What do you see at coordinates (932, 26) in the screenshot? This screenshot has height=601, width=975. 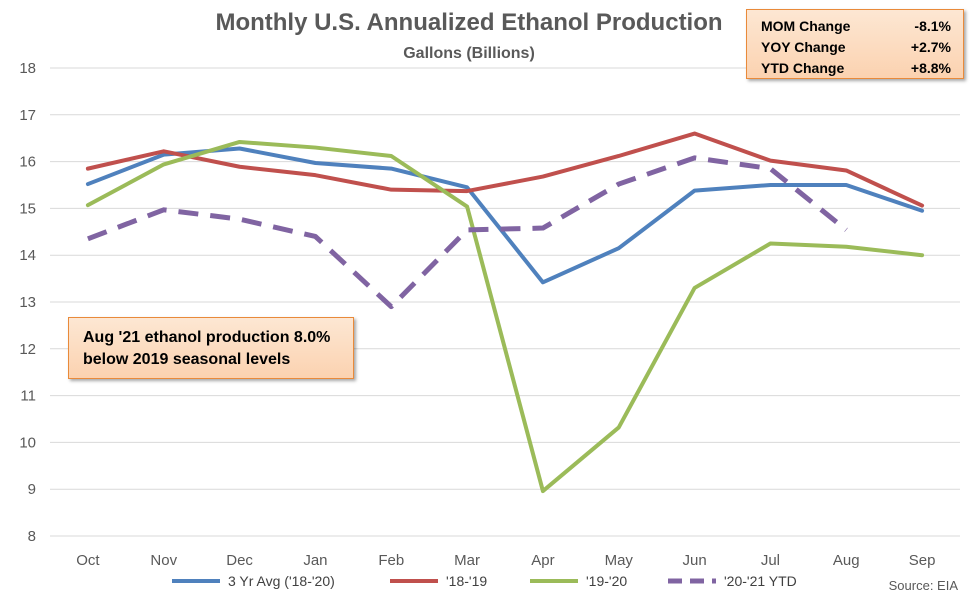 I see `stat-value: -8.1%` at bounding box center [932, 26].